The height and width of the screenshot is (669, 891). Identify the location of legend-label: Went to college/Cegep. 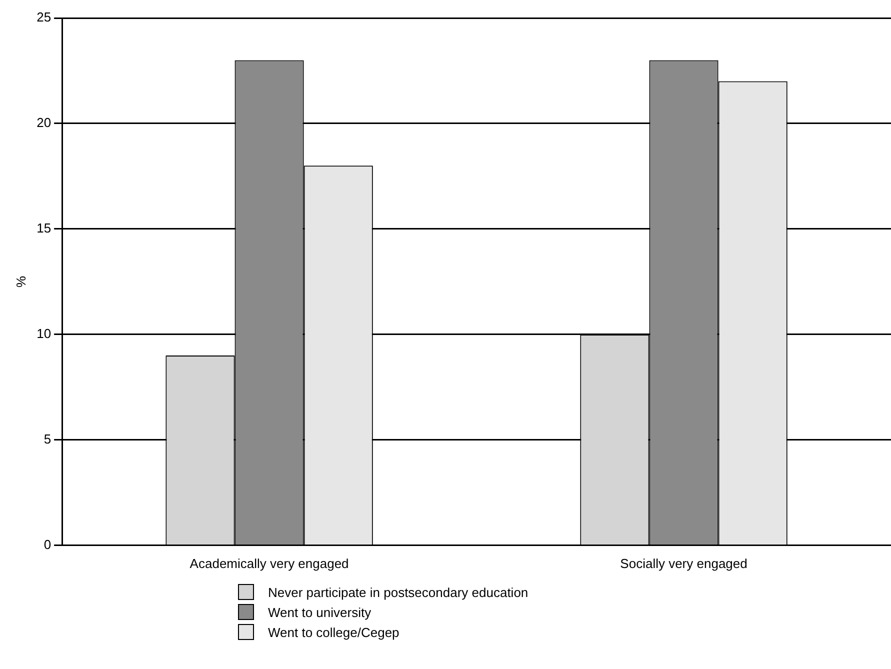
(334, 632).